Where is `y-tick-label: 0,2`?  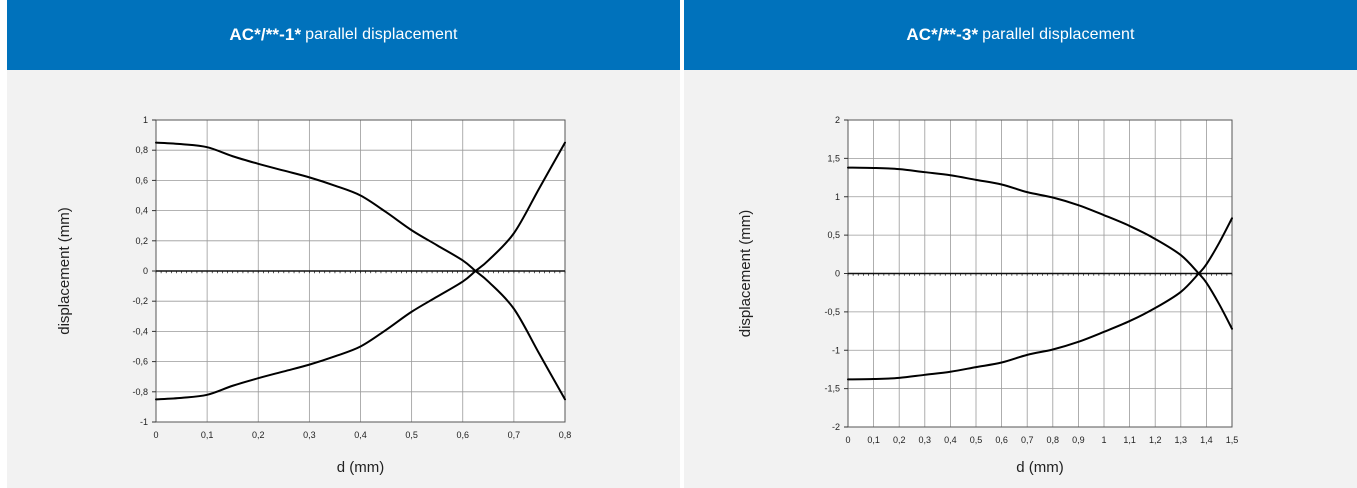 y-tick-label: 0,2 is located at coordinates (141, 241).